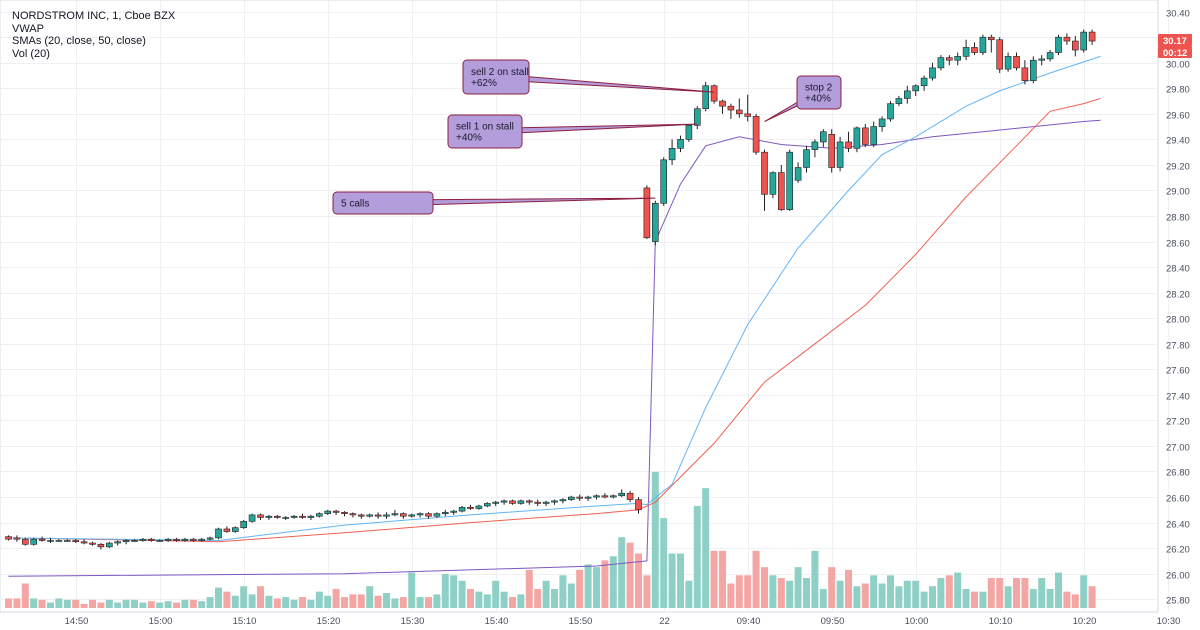 The image size is (1200, 630). What do you see at coordinates (1178, 295) in the screenshot?
I see `price-tick-label: 28.20` at bounding box center [1178, 295].